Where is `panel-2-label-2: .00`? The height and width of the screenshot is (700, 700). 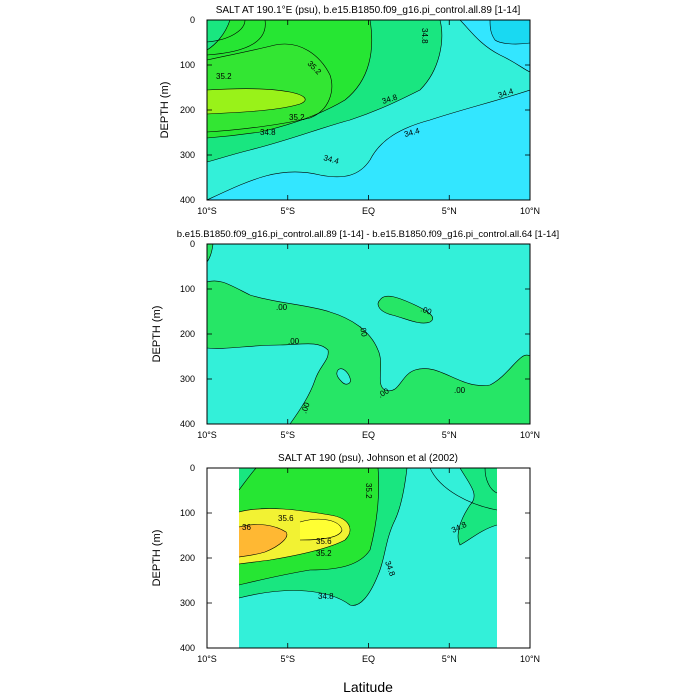 panel-2-label-2: .00 is located at coordinates (294, 341).